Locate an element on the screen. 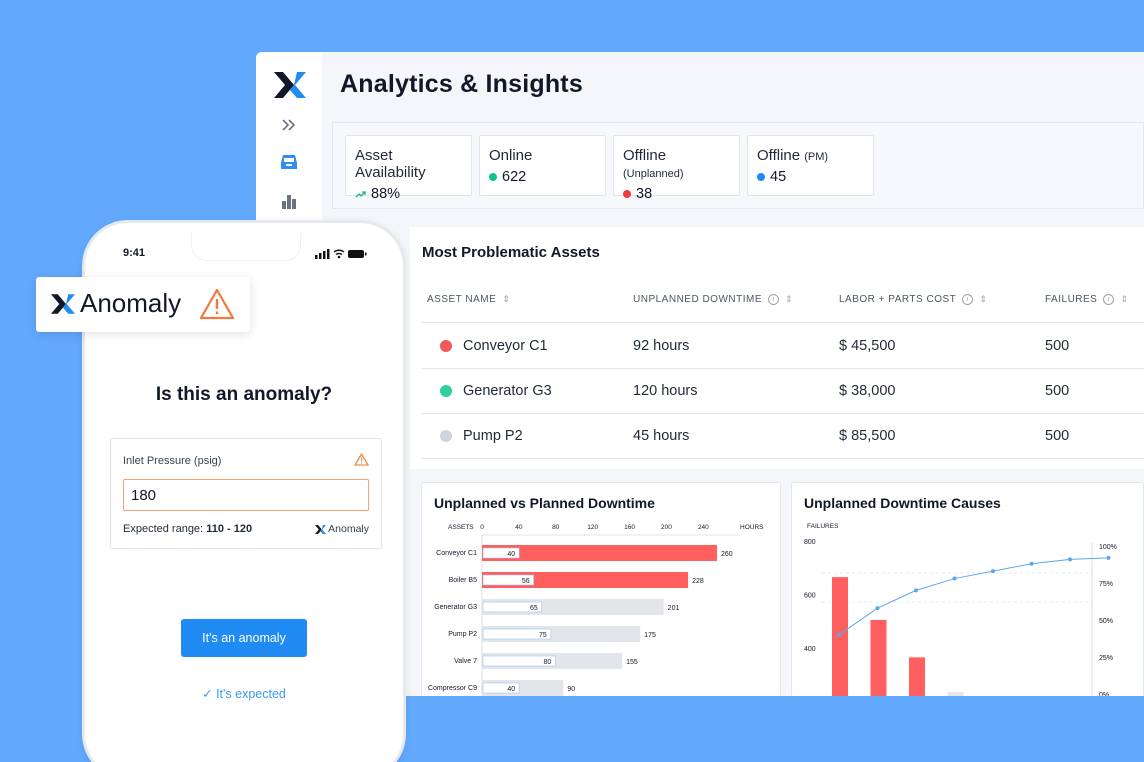  kpi-label: Online is located at coordinates (511, 155).